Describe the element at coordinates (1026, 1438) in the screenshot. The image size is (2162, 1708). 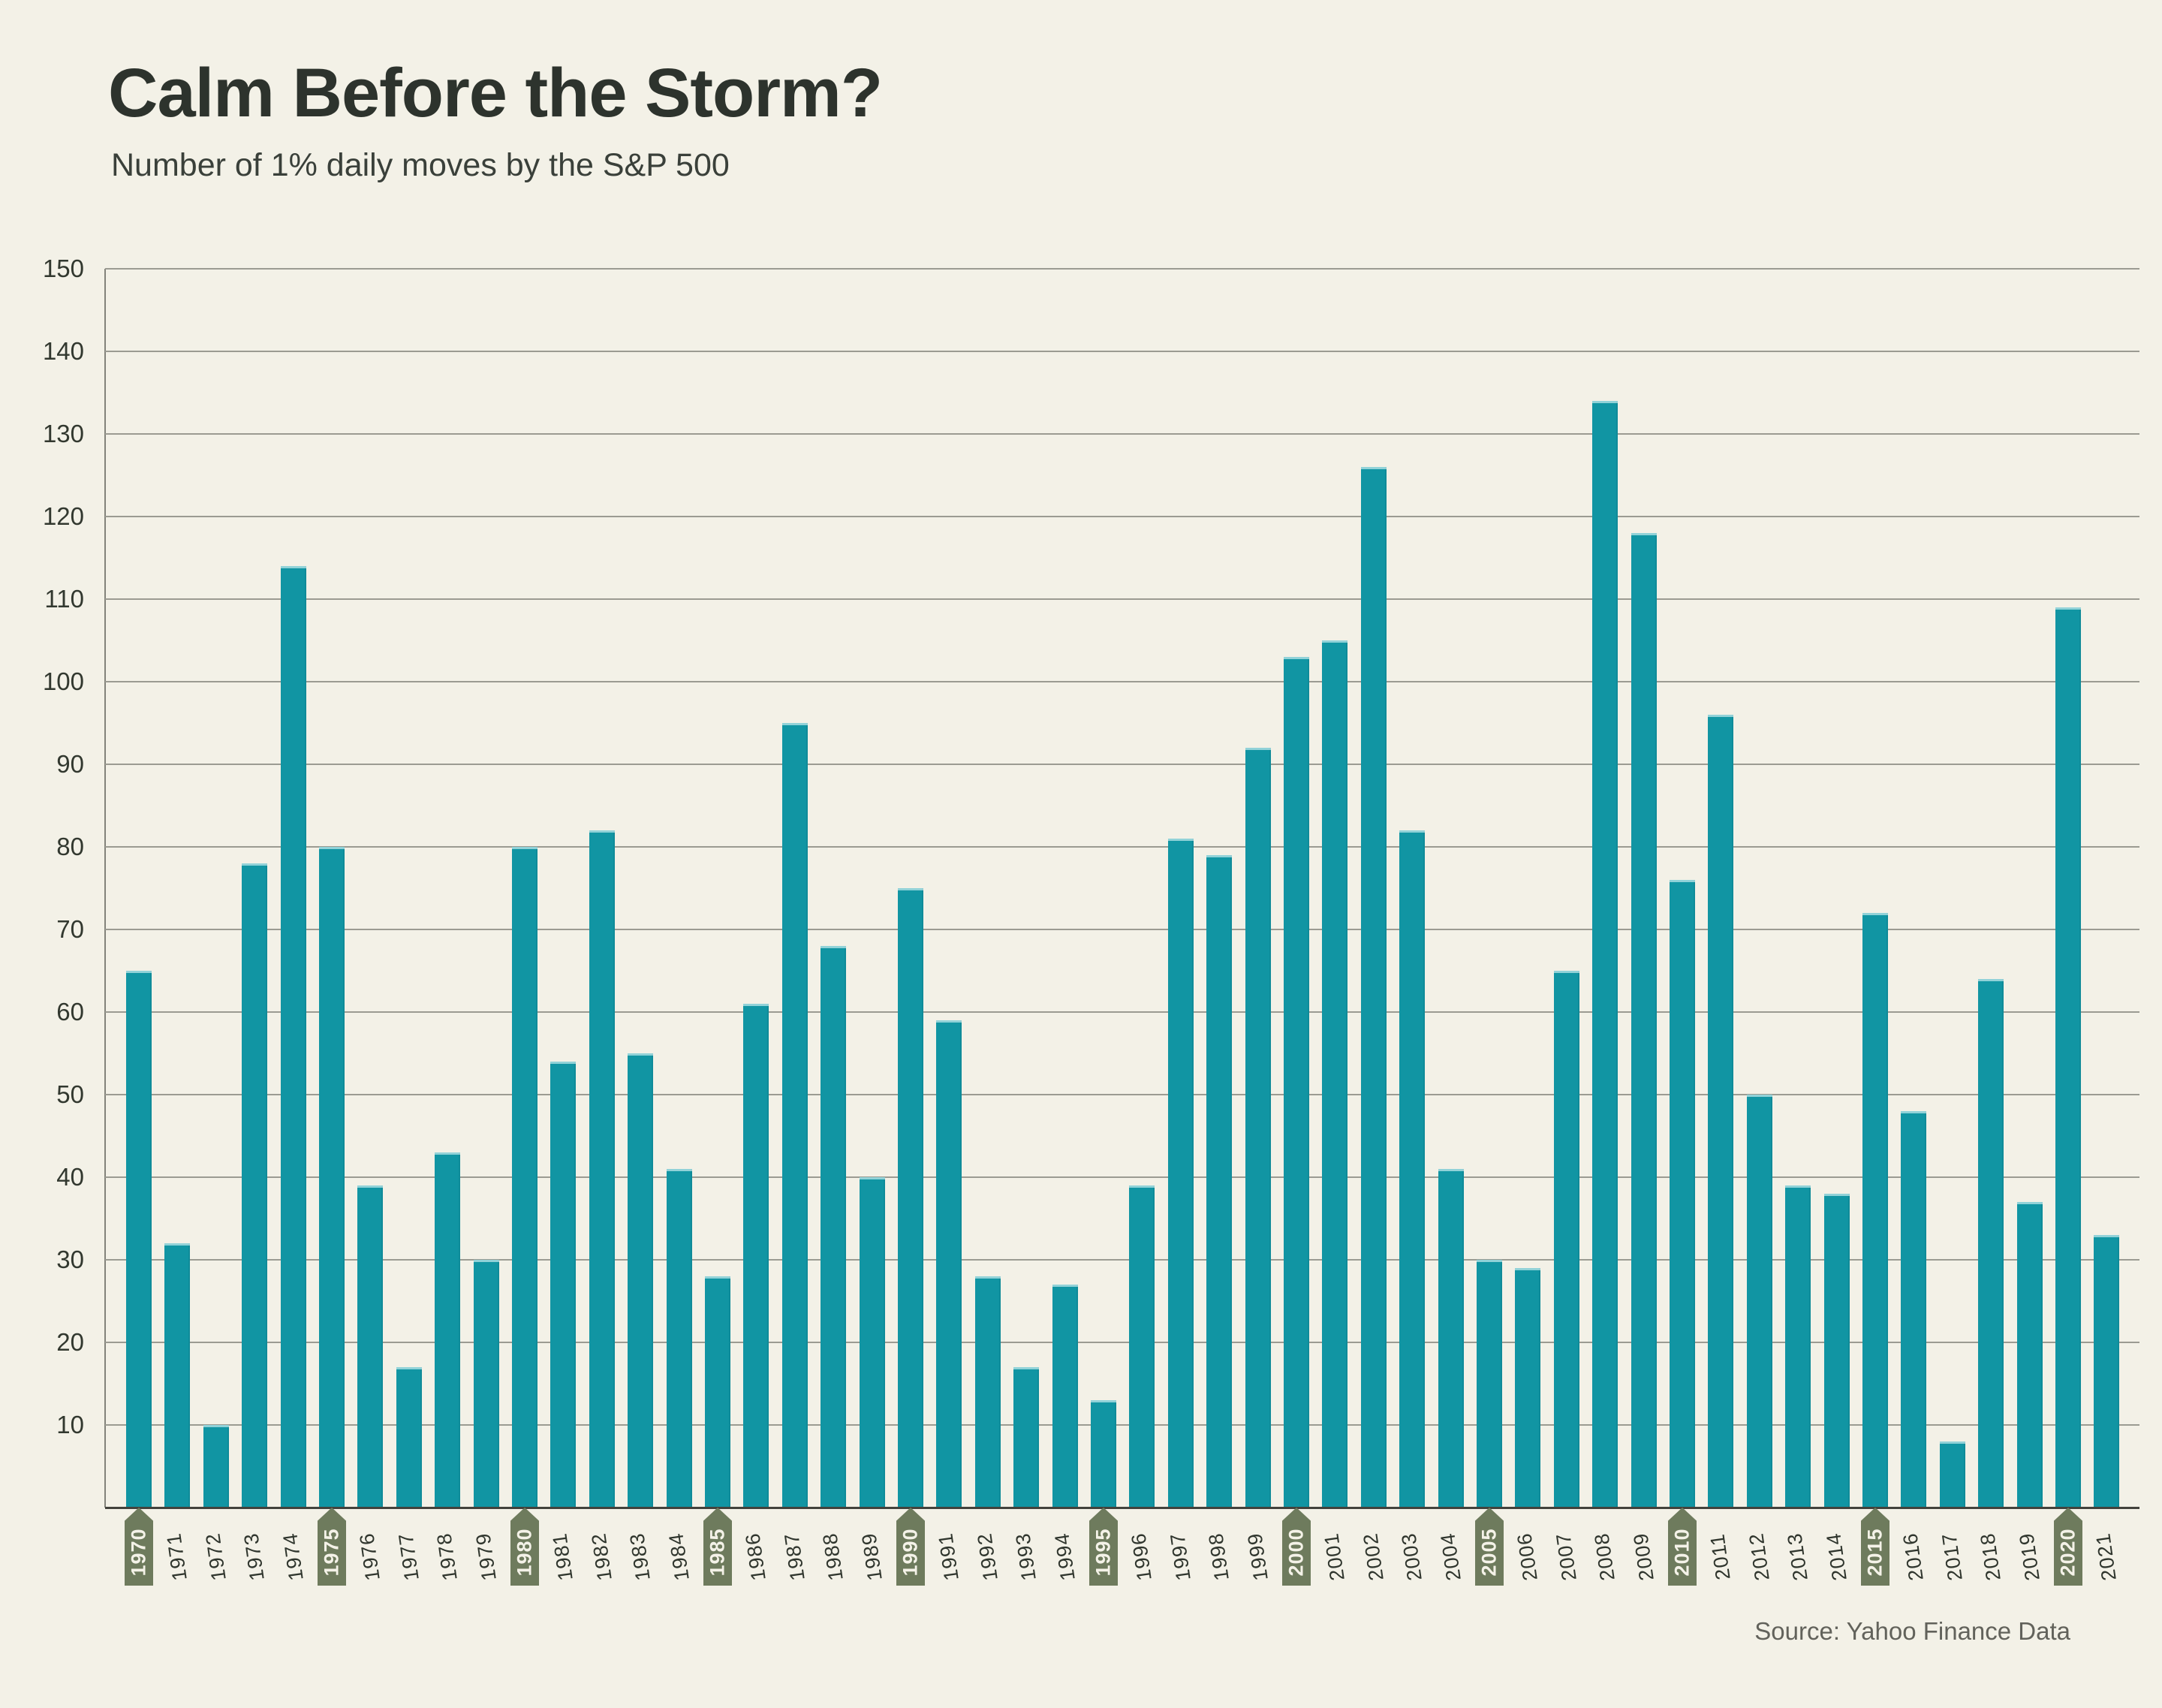
I see `bar-1993` at that location.